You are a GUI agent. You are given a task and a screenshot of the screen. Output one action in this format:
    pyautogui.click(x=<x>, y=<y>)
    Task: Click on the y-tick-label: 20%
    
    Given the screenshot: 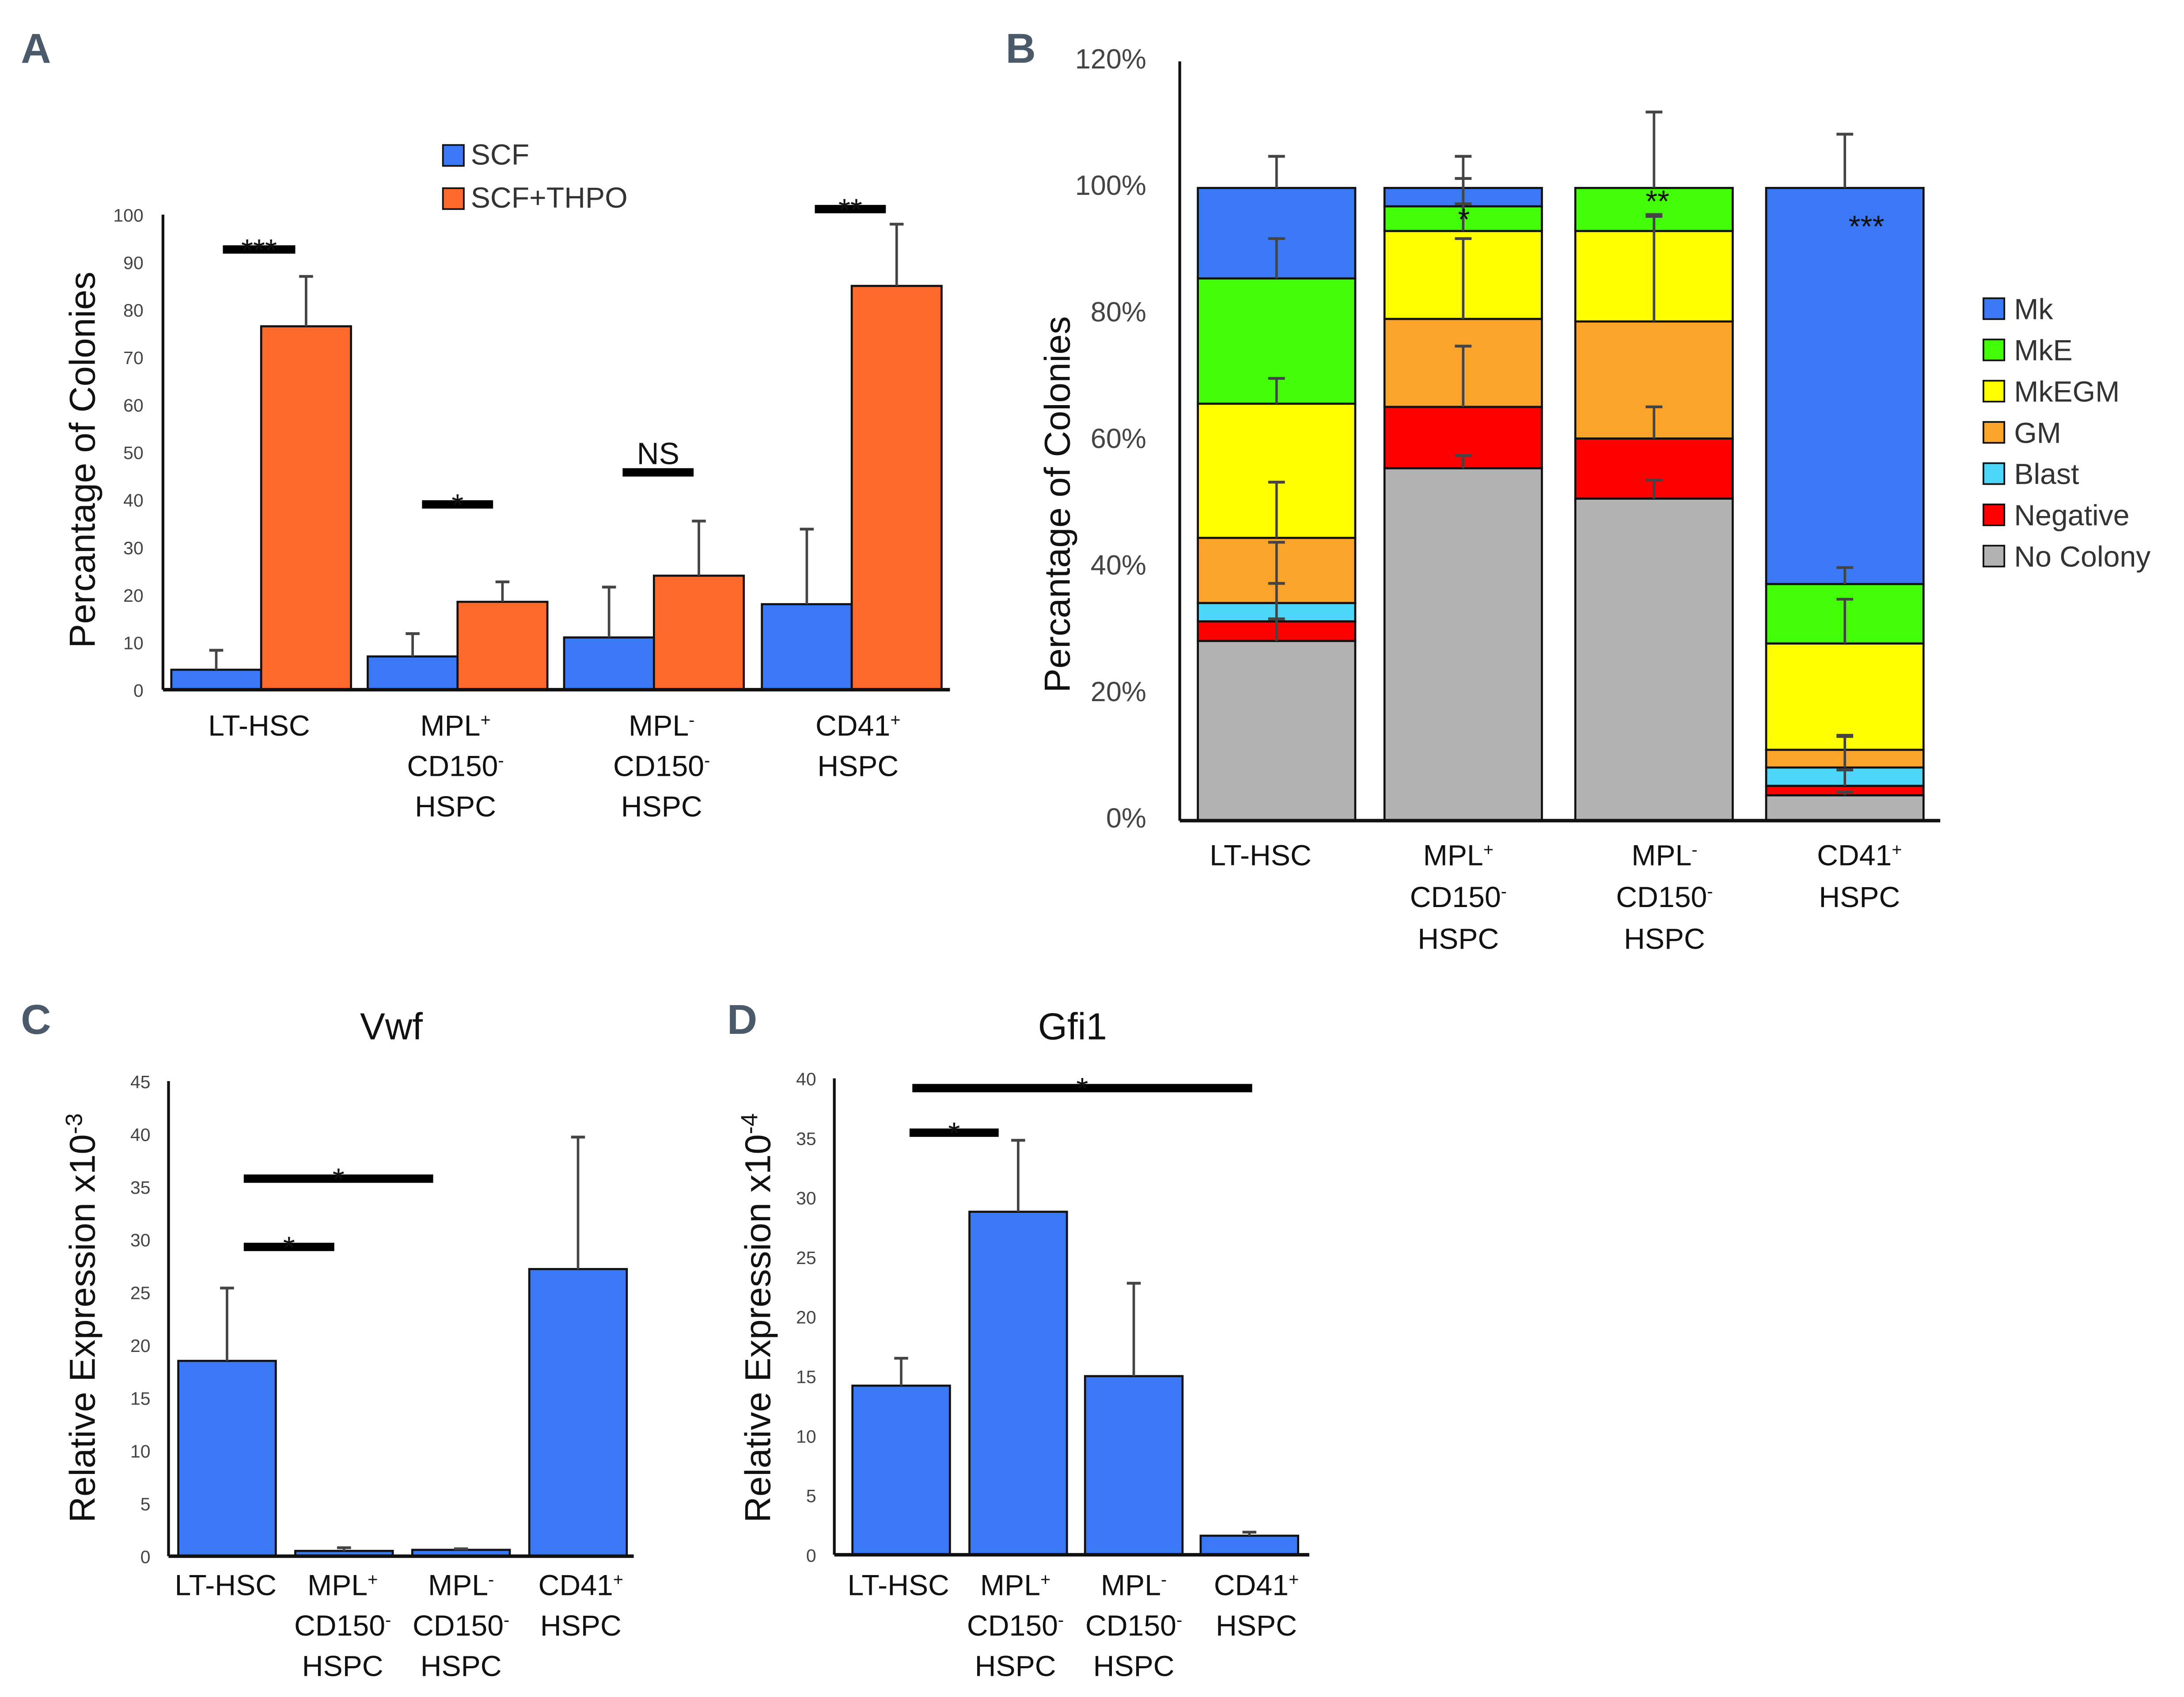 What is the action you would take?
    pyautogui.click(x=1119, y=691)
    